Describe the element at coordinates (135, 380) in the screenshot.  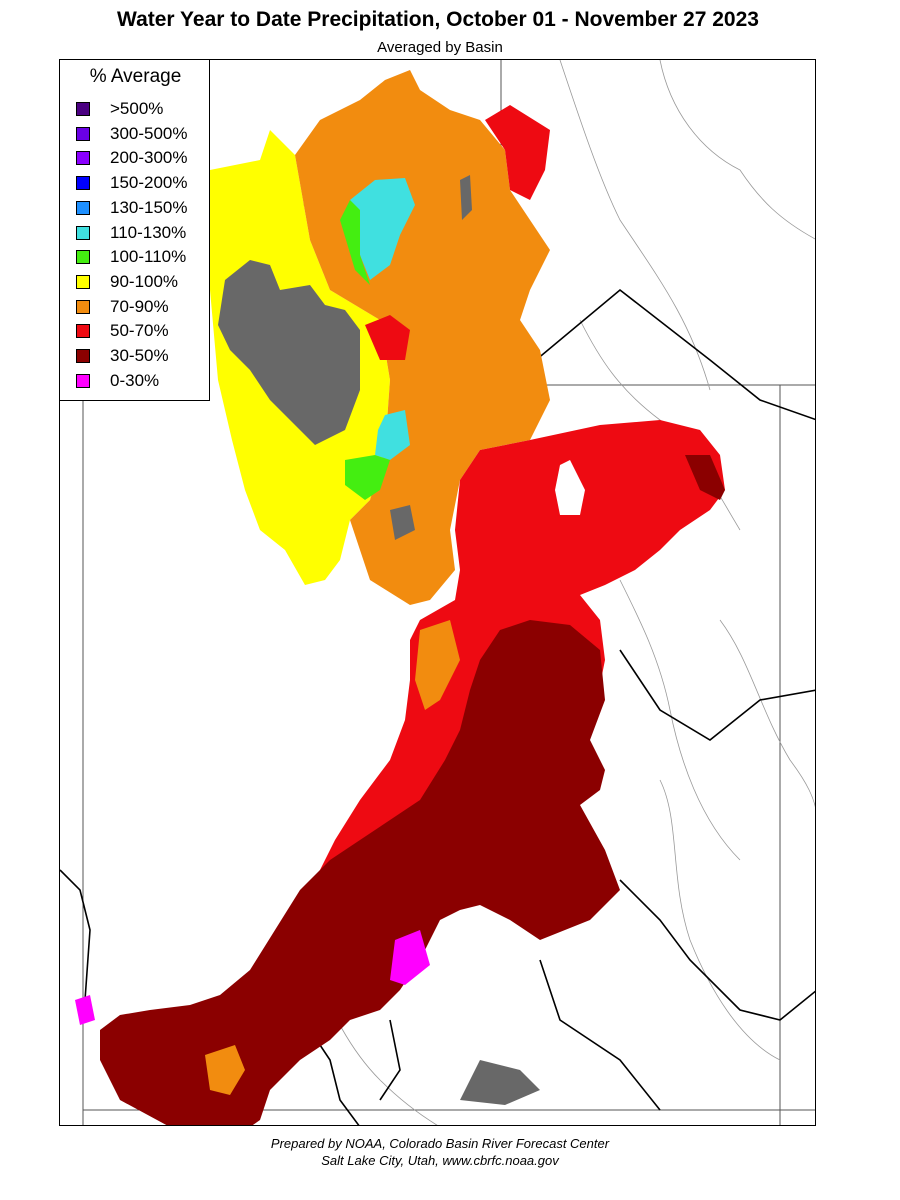
I see `legend-label: 0-30%` at that location.